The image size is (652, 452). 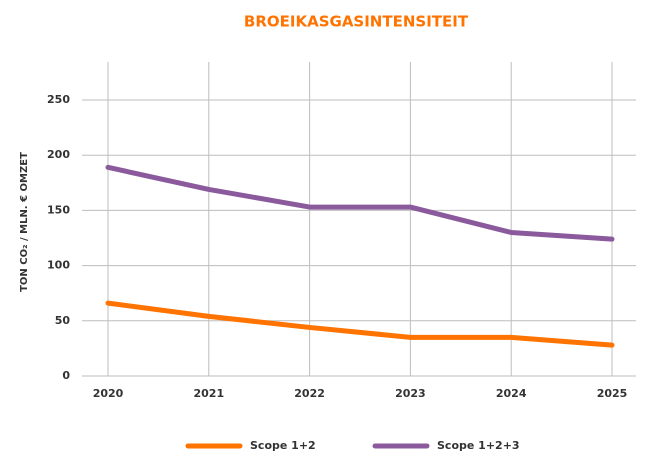 What do you see at coordinates (63, 320) in the screenshot?
I see `y-tick-label: 50` at bounding box center [63, 320].